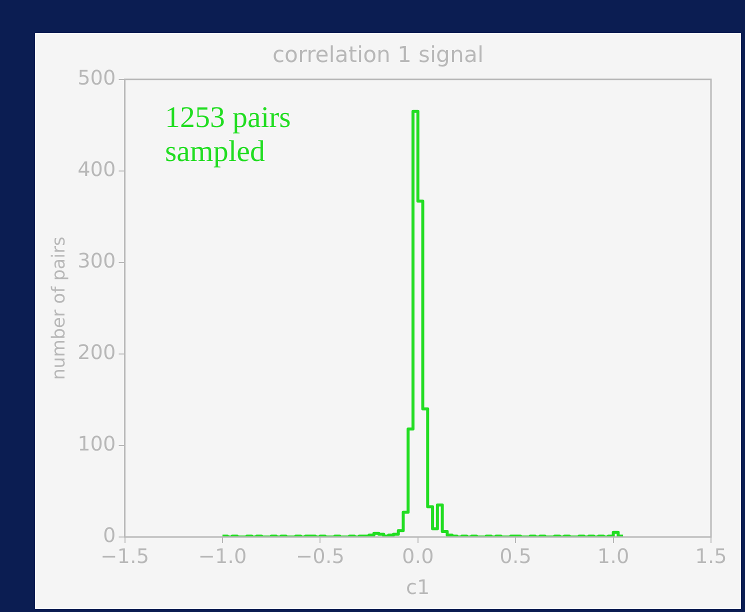 The width and height of the screenshot is (745, 612). Describe the element at coordinates (516, 556) in the screenshot. I see `x-tick-label: 0.5` at that location.